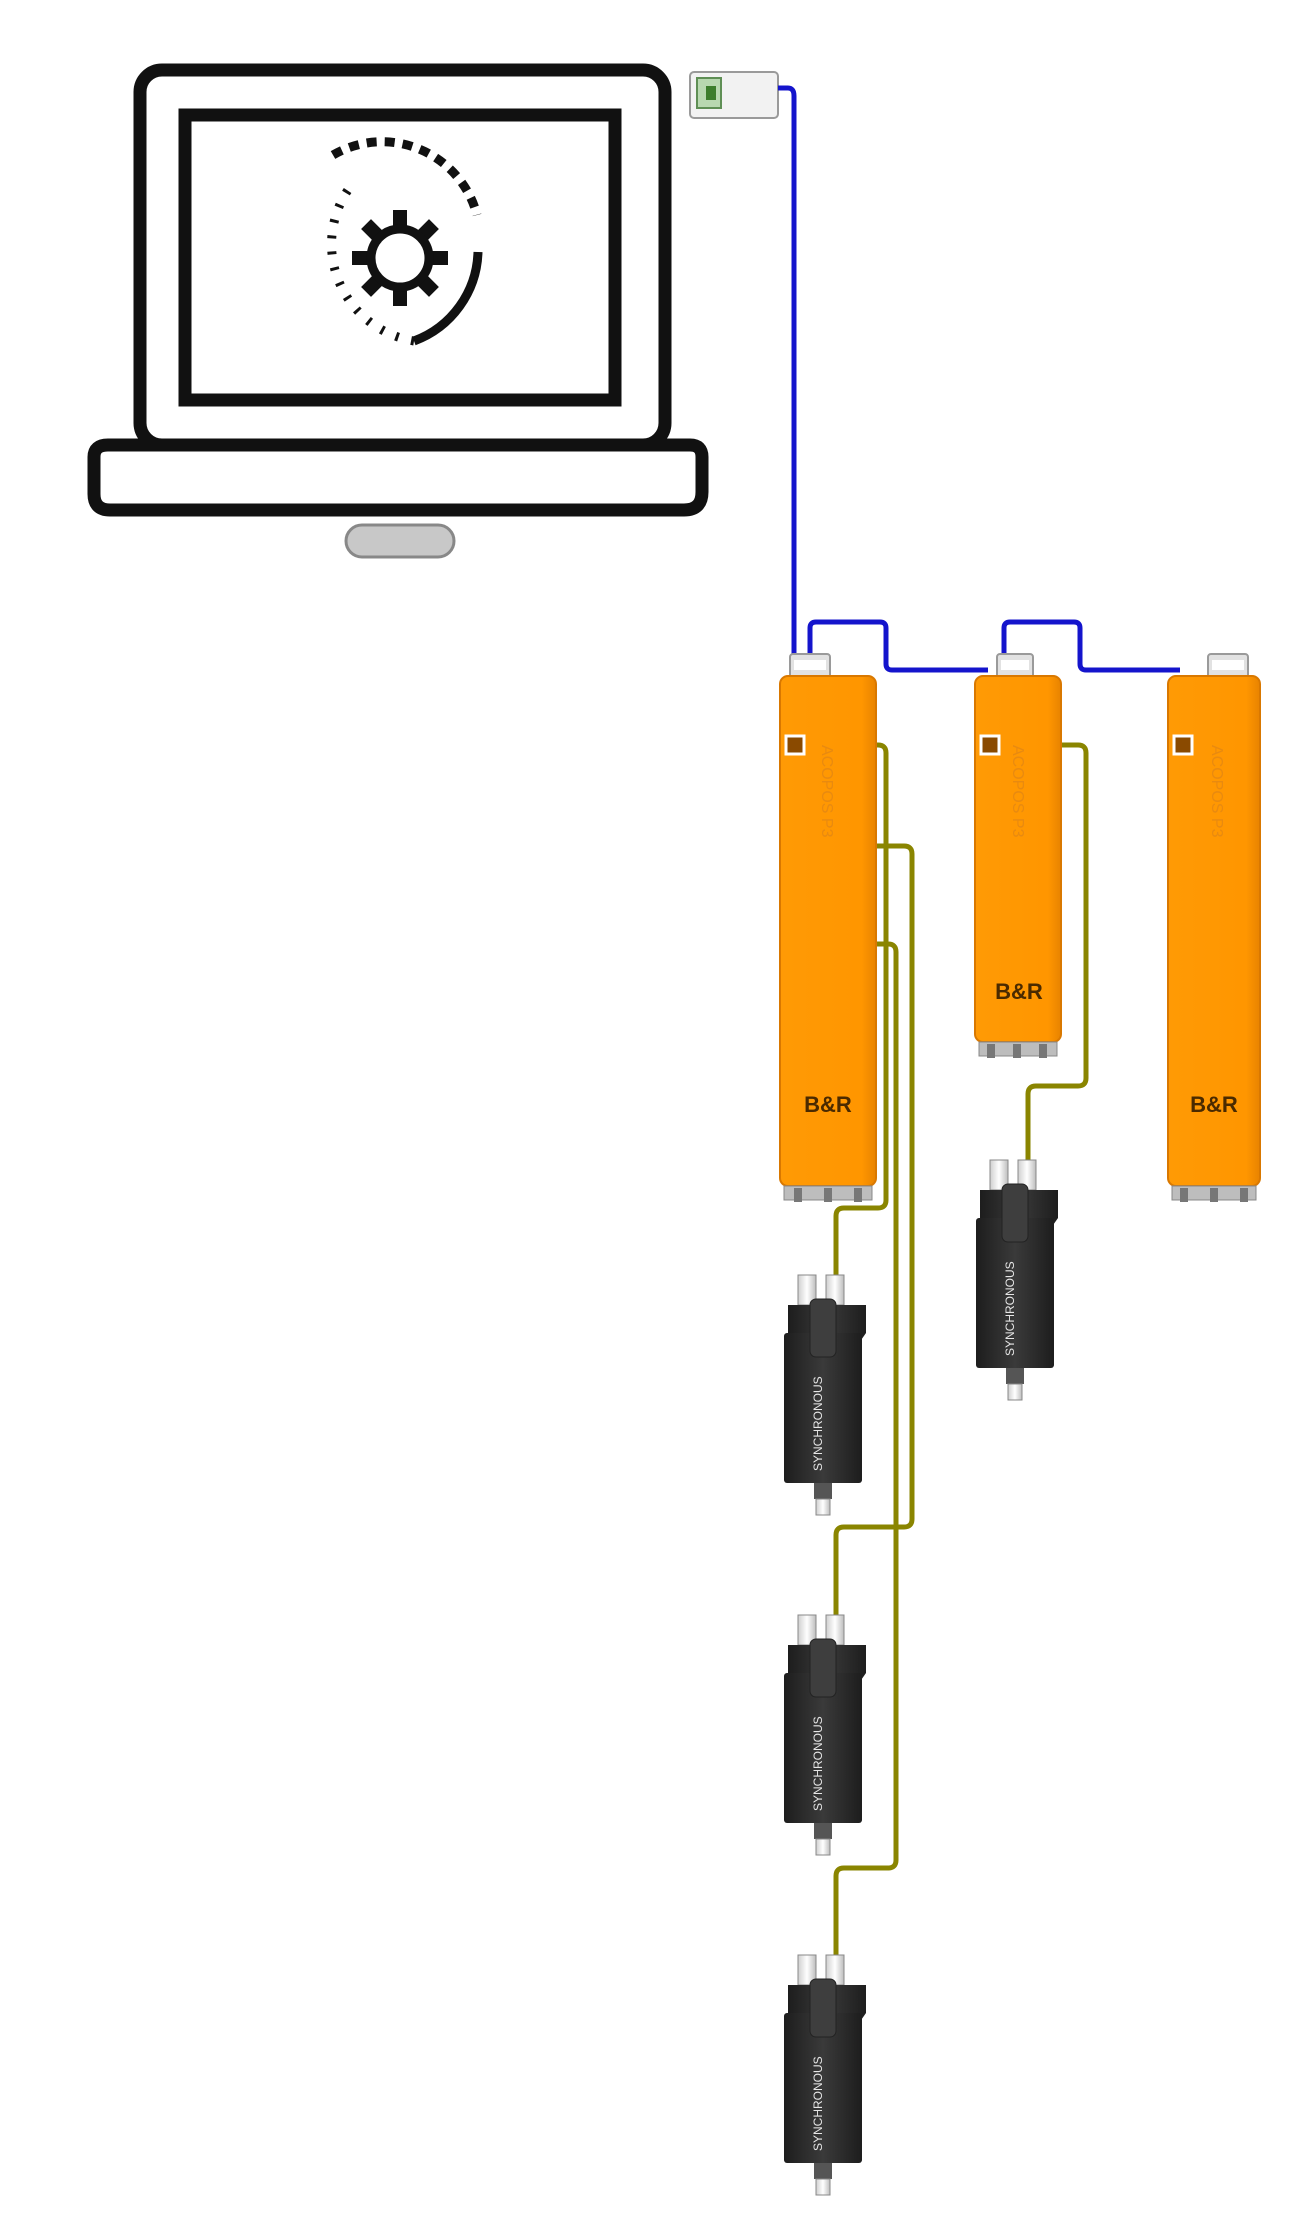 Image resolution: width=1304 pixels, height=2228 pixels. I want to click on gear-icon, so click(405, 241).